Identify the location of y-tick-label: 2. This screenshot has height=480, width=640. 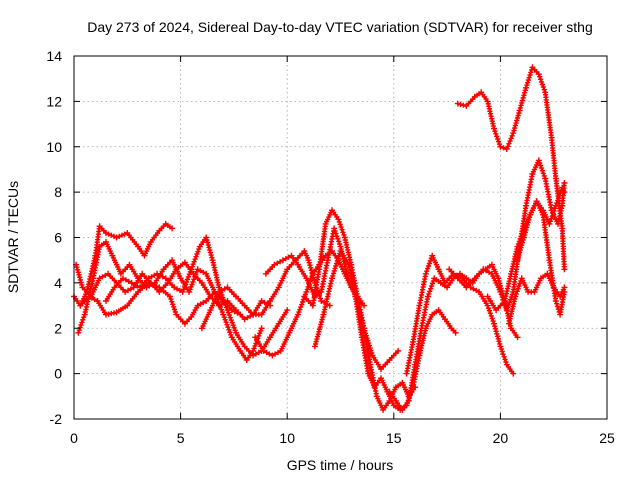
(58, 328).